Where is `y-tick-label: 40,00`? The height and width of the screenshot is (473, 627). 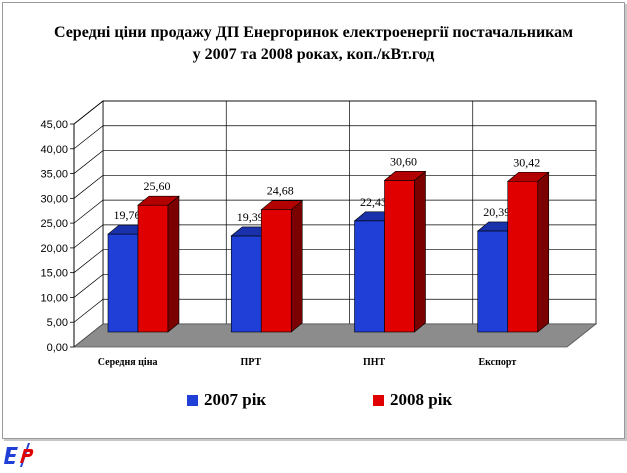 y-tick-label: 40,00 is located at coordinates (54, 150).